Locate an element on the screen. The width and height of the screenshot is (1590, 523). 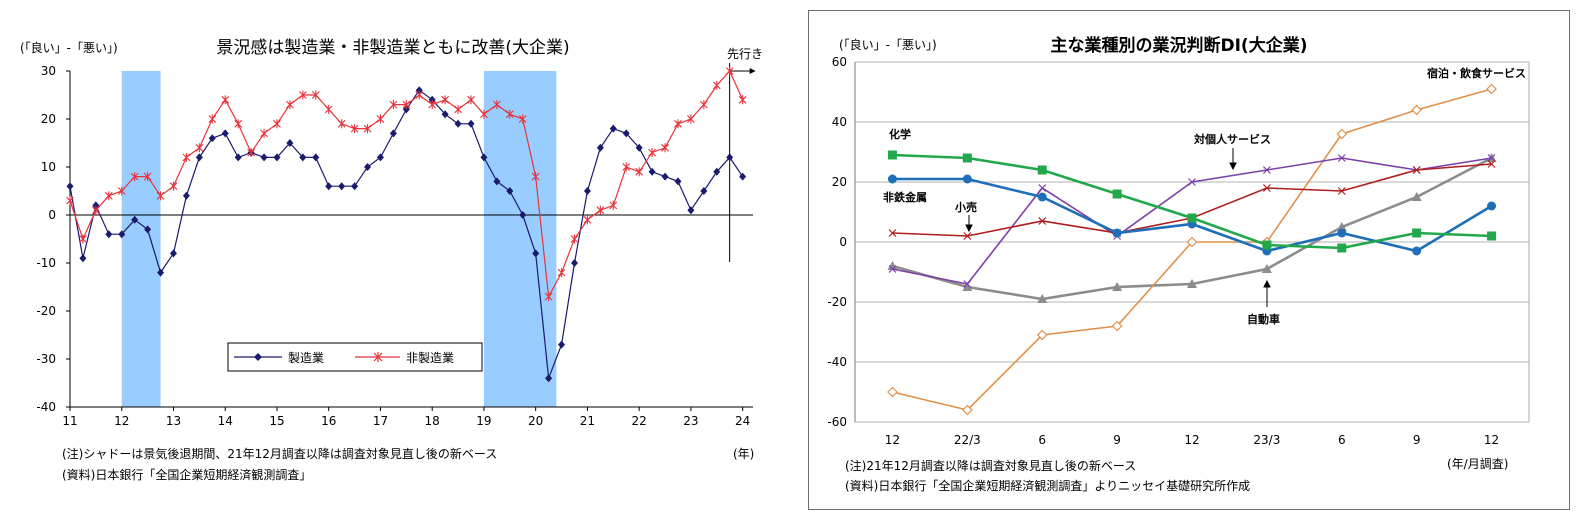
right-x-tick-label-4: 12 is located at coordinates (1191, 440).